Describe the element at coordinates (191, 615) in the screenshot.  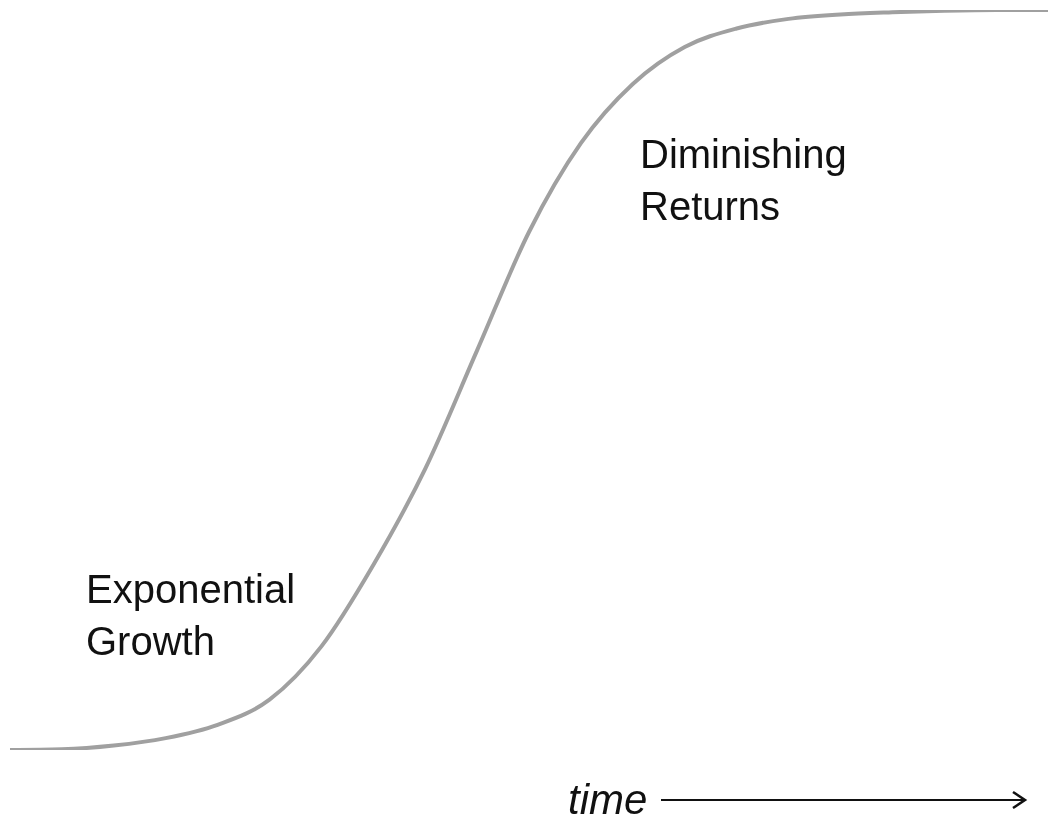
I see `annotation: Exponential Growth` at that location.